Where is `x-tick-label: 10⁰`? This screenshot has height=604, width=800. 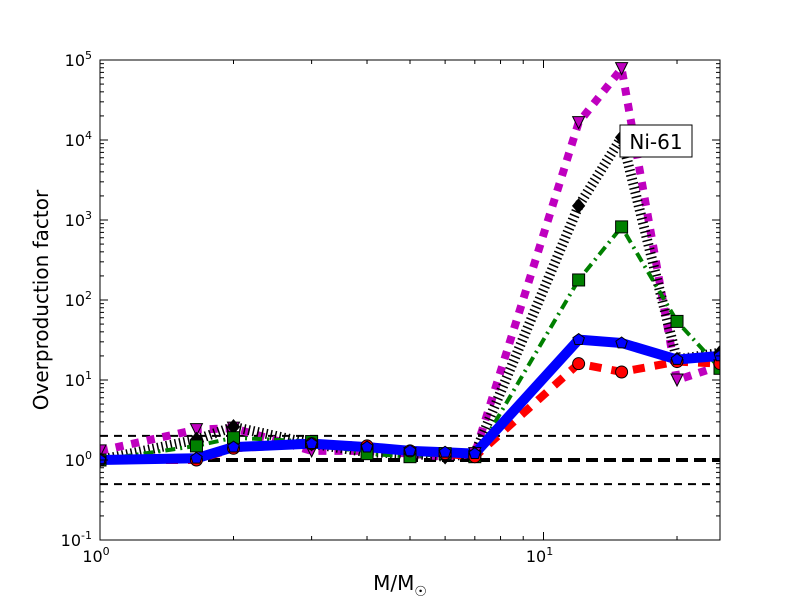
x-tick-label: 10⁰ is located at coordinates (95, 555).